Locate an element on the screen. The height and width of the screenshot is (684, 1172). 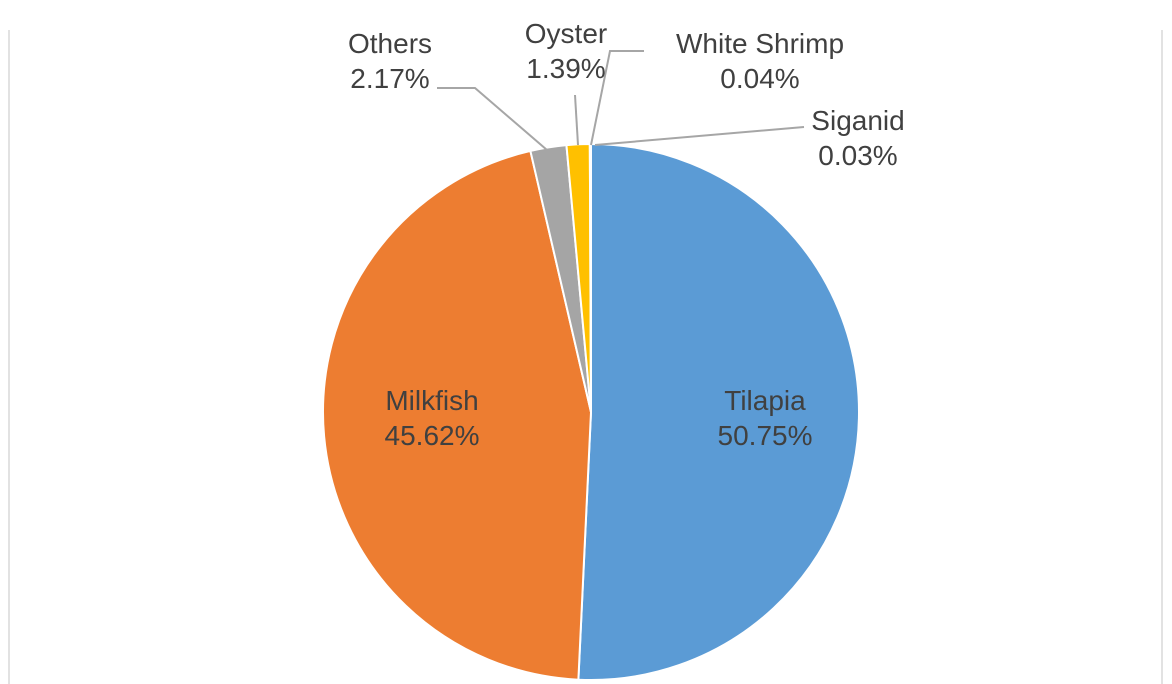
slice-value-label-others: 2.17% is located at coordinates (389, 78).